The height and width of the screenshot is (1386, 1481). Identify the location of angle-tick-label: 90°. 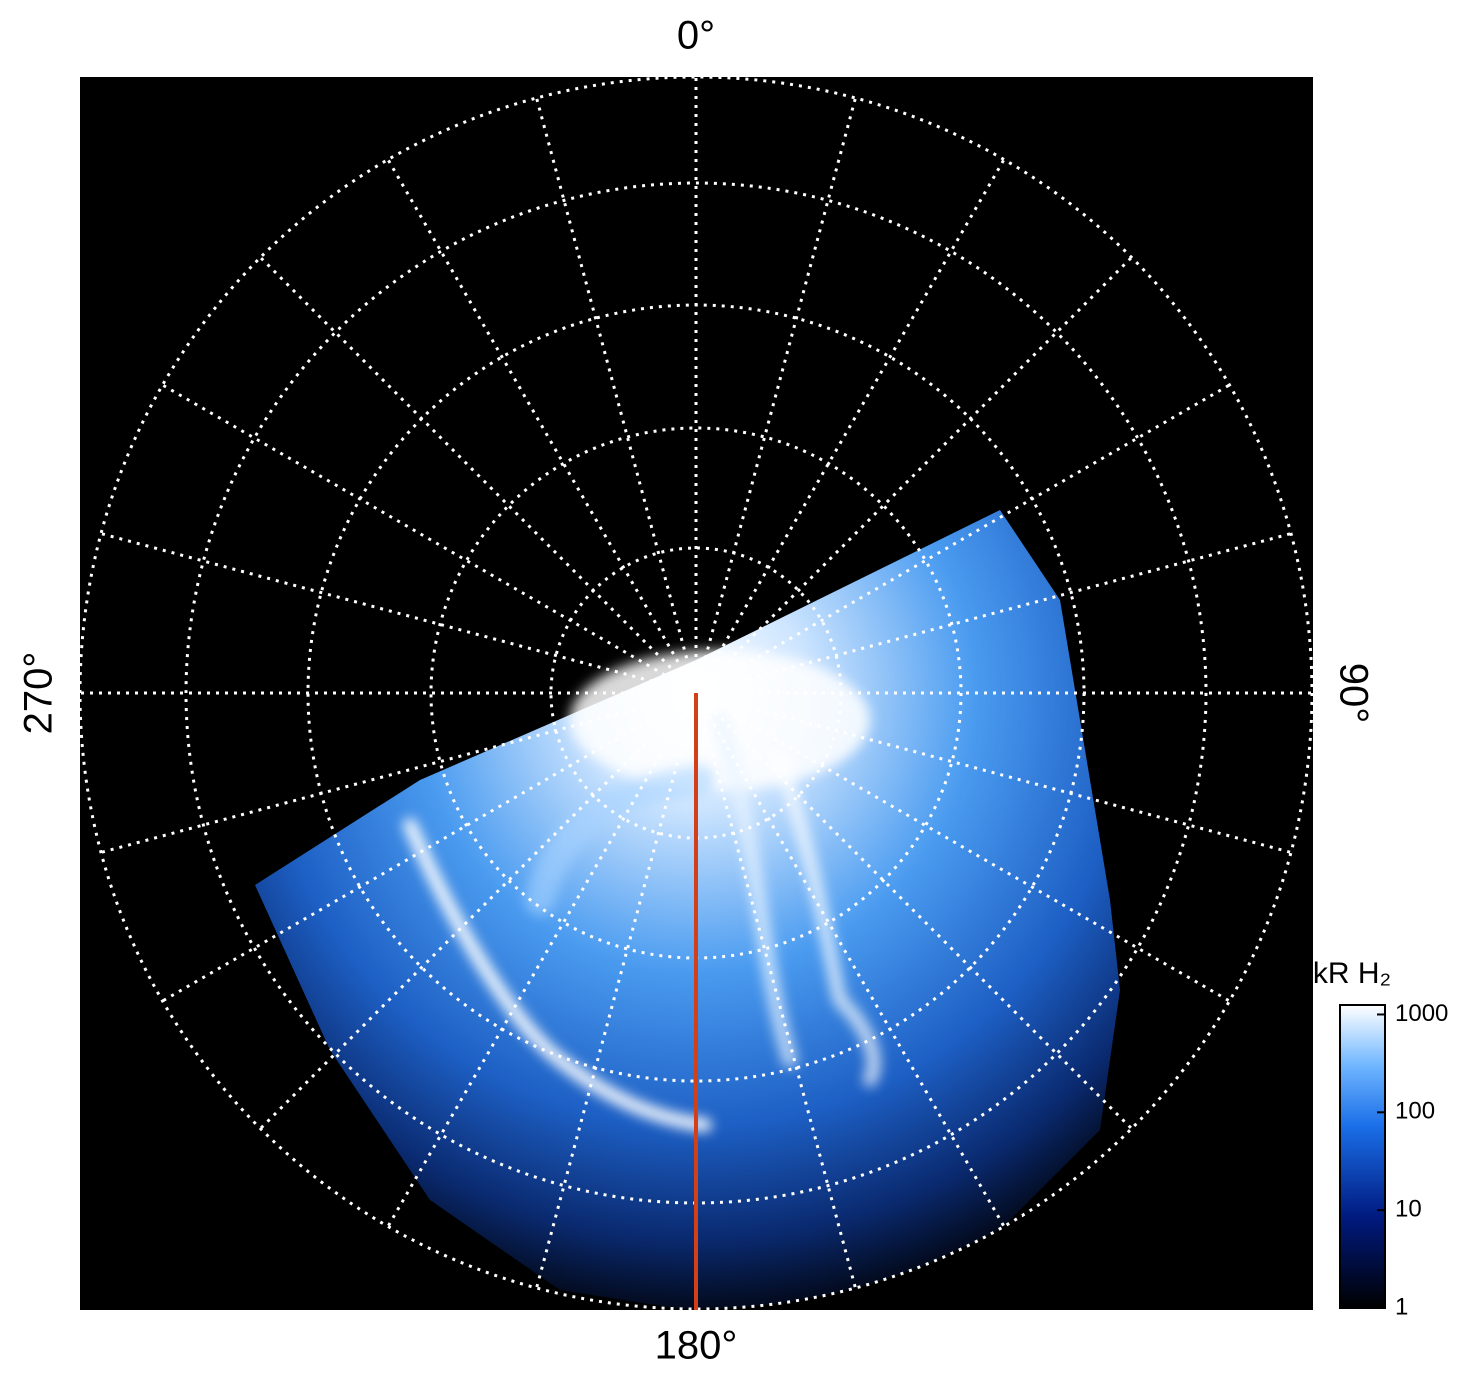
(1353, 693).